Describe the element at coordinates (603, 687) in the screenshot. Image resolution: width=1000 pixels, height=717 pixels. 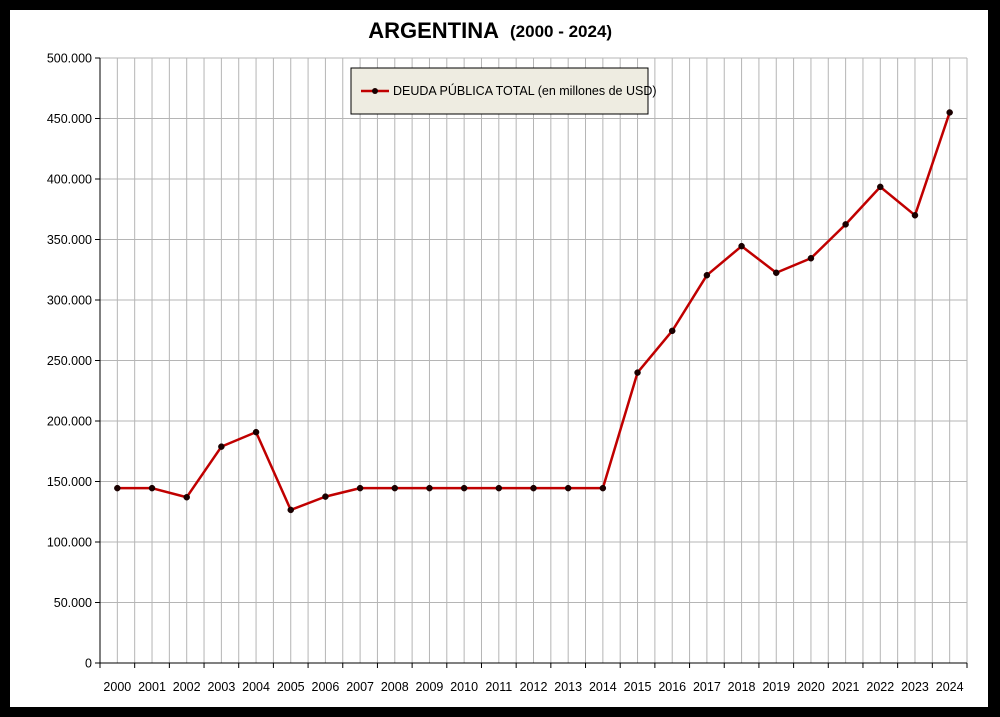
I see `x-tick-label: 2014` at that location.